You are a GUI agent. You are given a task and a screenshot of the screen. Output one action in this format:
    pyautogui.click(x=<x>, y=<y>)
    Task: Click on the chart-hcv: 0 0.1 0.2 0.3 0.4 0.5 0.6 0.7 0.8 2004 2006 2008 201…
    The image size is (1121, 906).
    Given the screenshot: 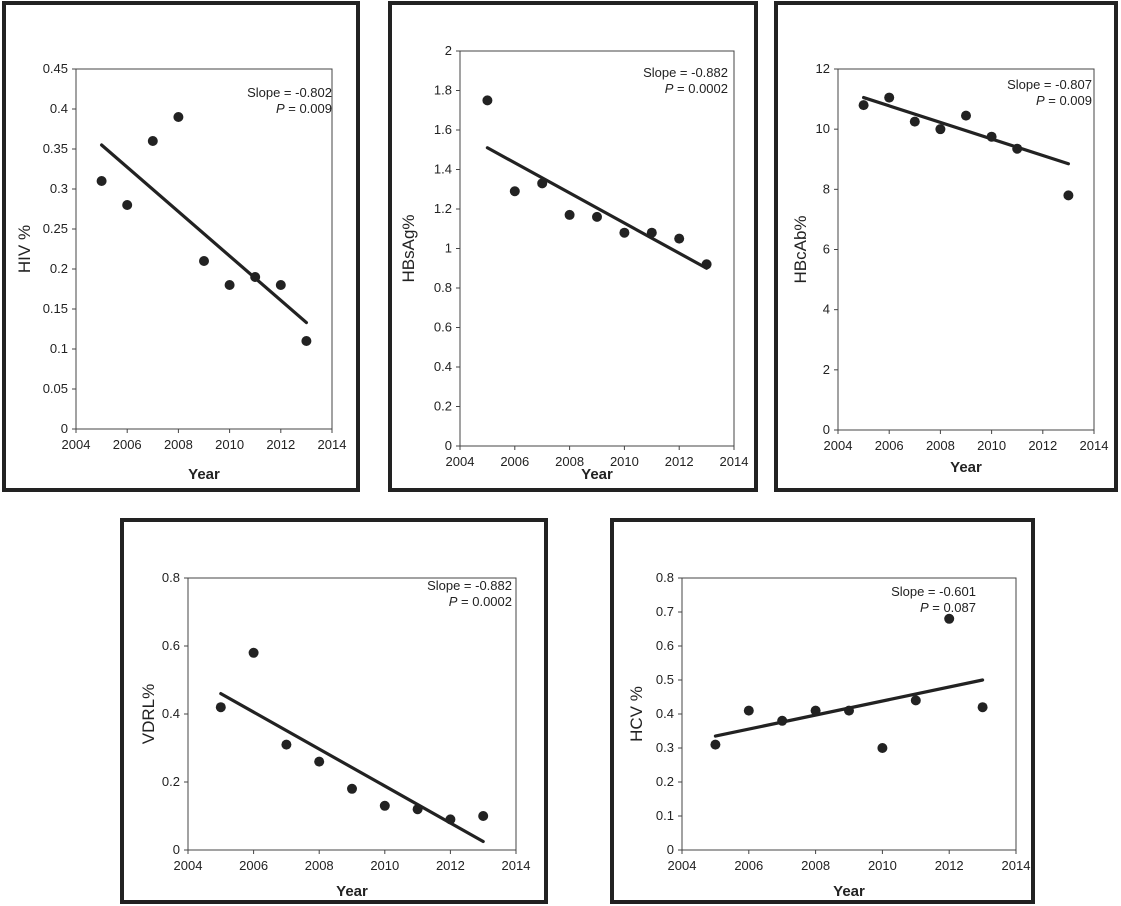 What is the action you would take?
    pyautogui.click(x=829, y=735)
    